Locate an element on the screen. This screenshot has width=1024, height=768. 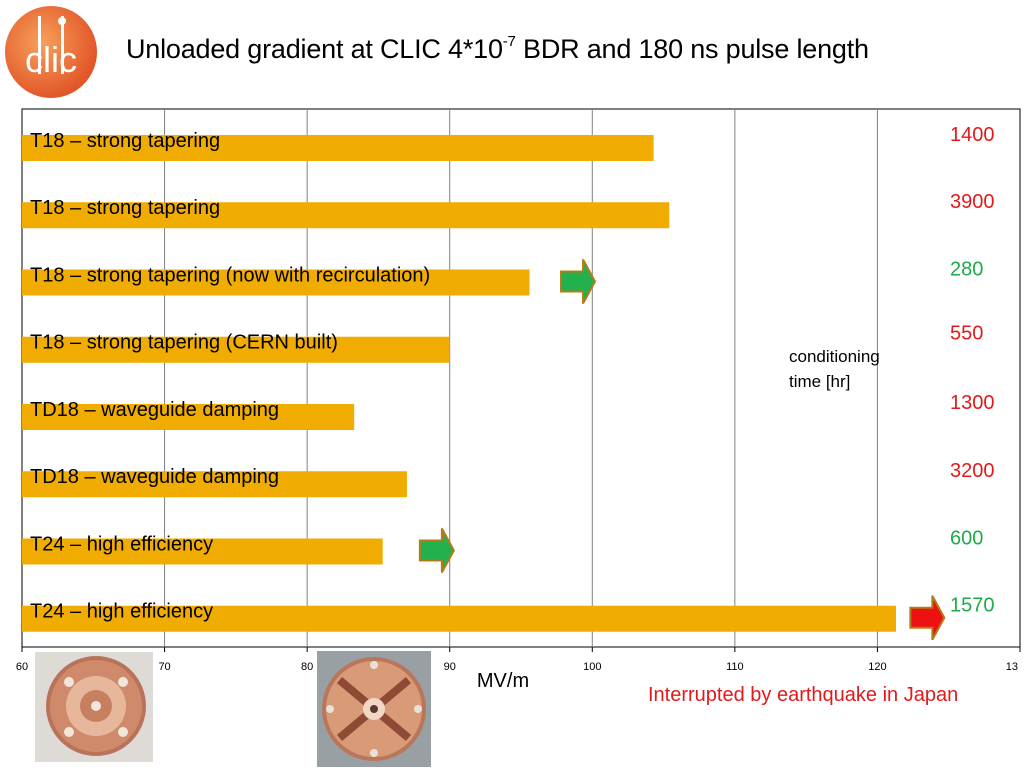
x-tick-label: 110 is located at coordinates (735, 667).